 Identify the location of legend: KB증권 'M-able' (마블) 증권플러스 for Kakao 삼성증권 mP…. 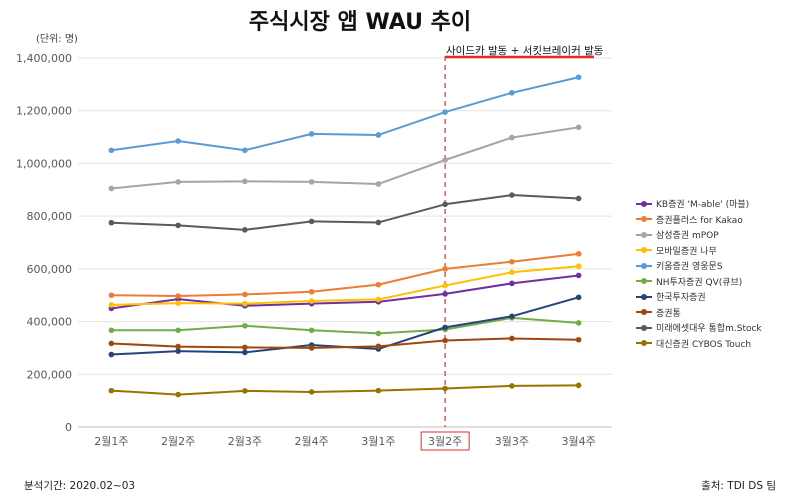
(716, 273).